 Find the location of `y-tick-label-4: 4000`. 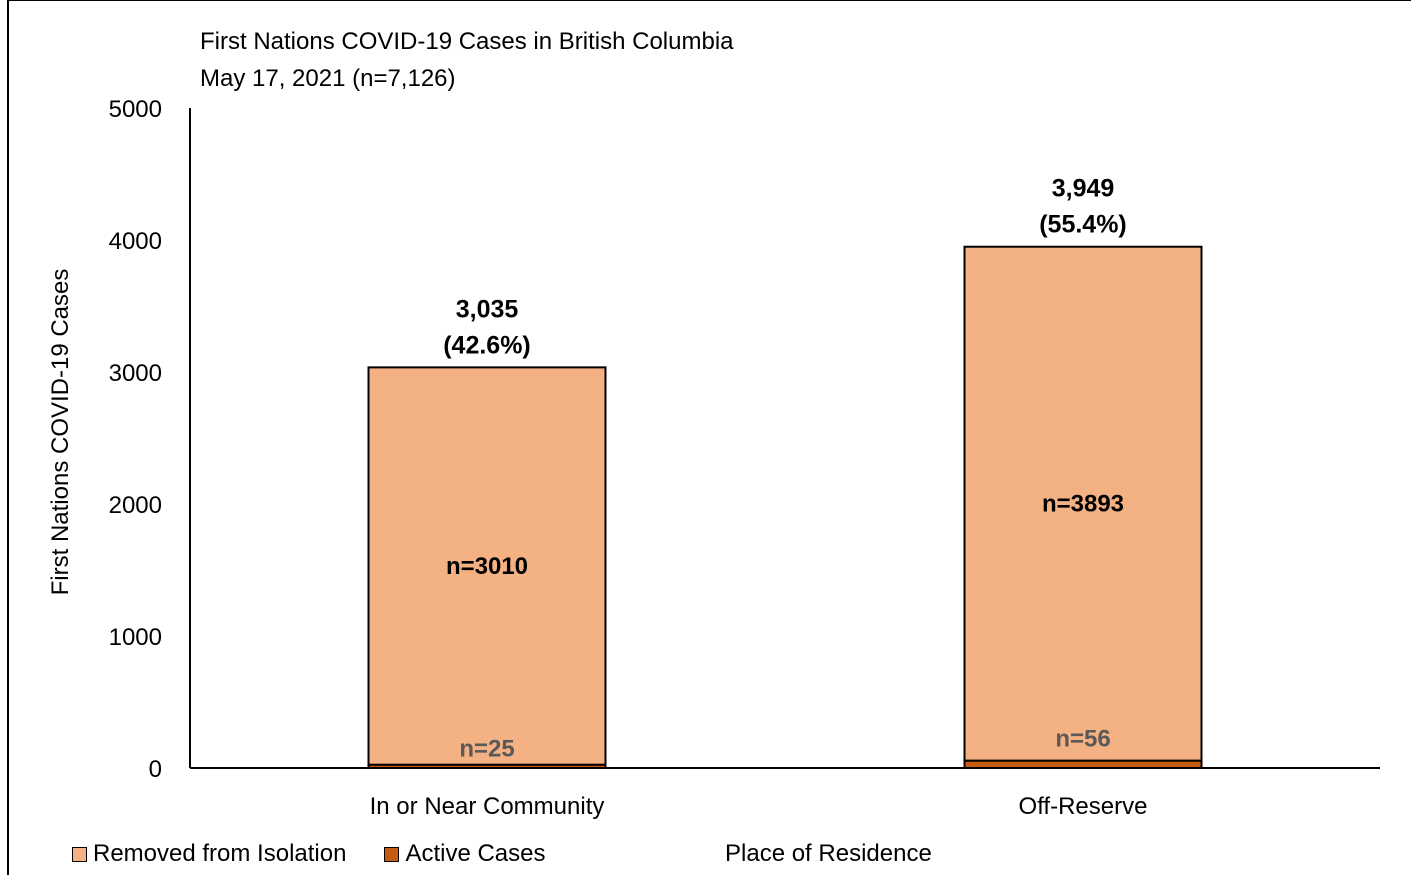

y-tick-label-4: 4000 is located at coordinates (135, 241).